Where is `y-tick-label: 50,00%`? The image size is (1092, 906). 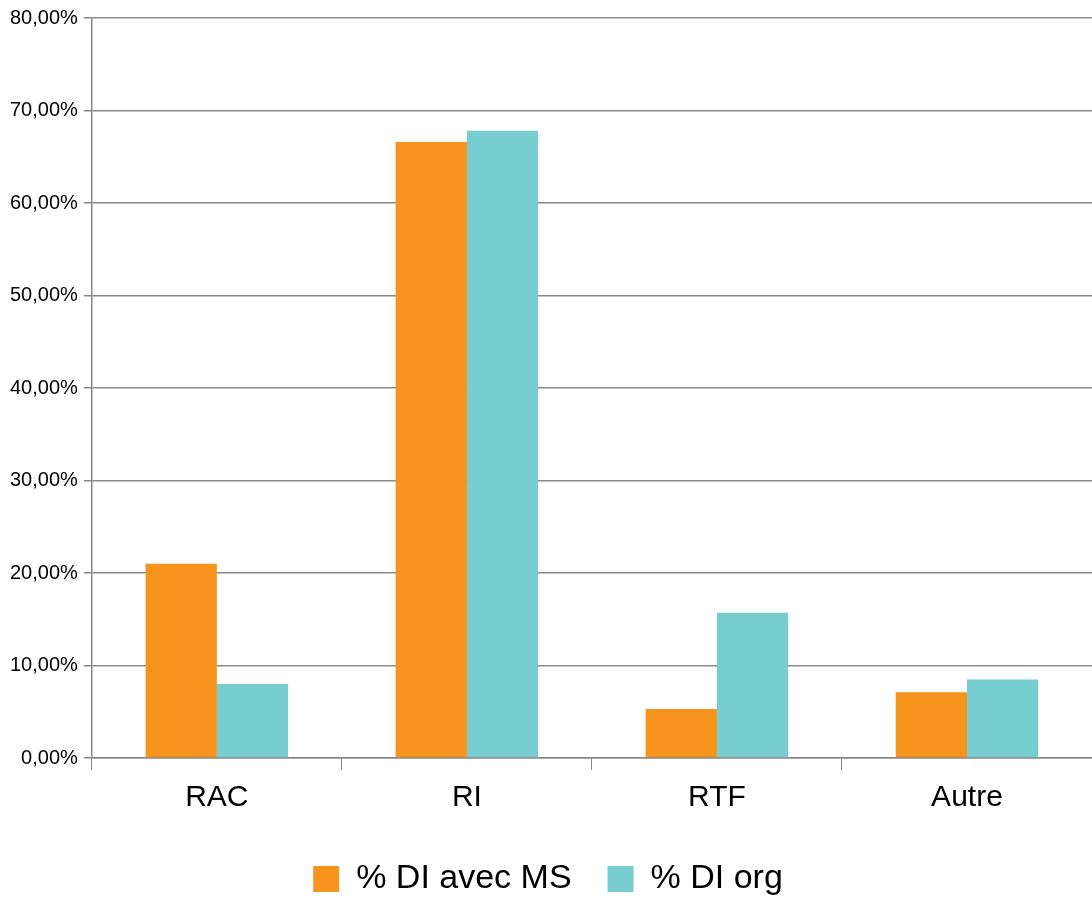
y-tick-label: 50,00% is located at coordinates (44, 294).